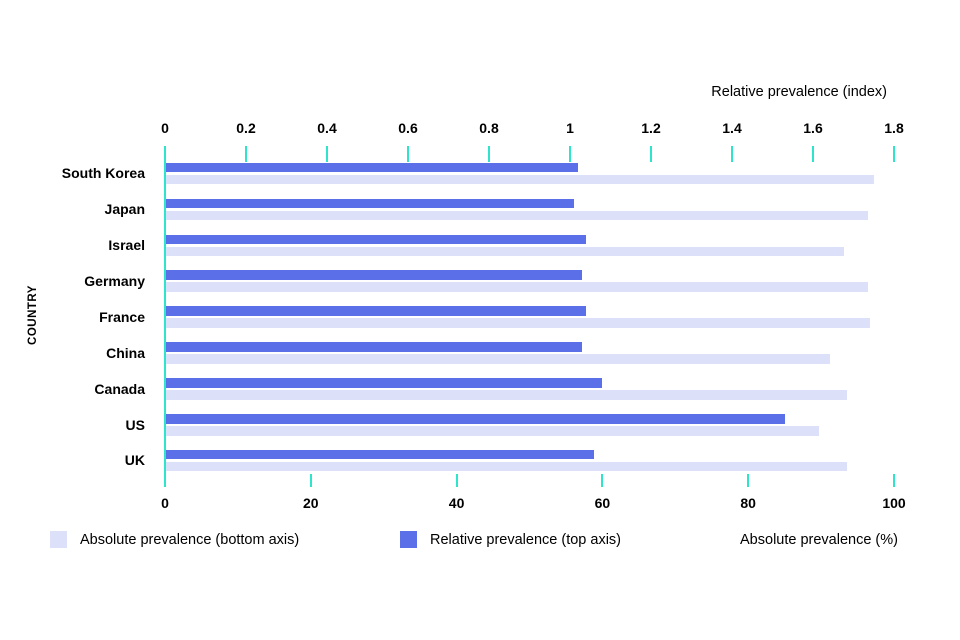 This screenshot has width=960, height=640. What do you see at coordinates (125, 352) in the screenshot?
I see `country-label: China` at bounding box center [125, 352].